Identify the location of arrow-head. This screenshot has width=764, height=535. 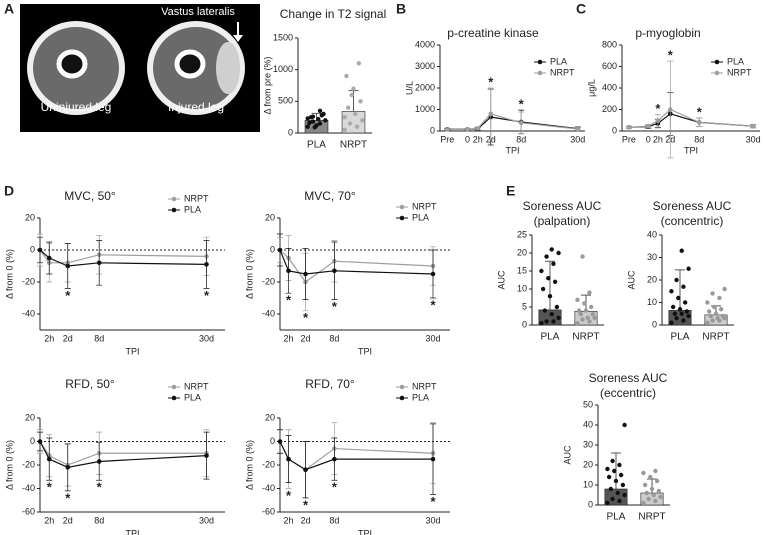
(238, 38).